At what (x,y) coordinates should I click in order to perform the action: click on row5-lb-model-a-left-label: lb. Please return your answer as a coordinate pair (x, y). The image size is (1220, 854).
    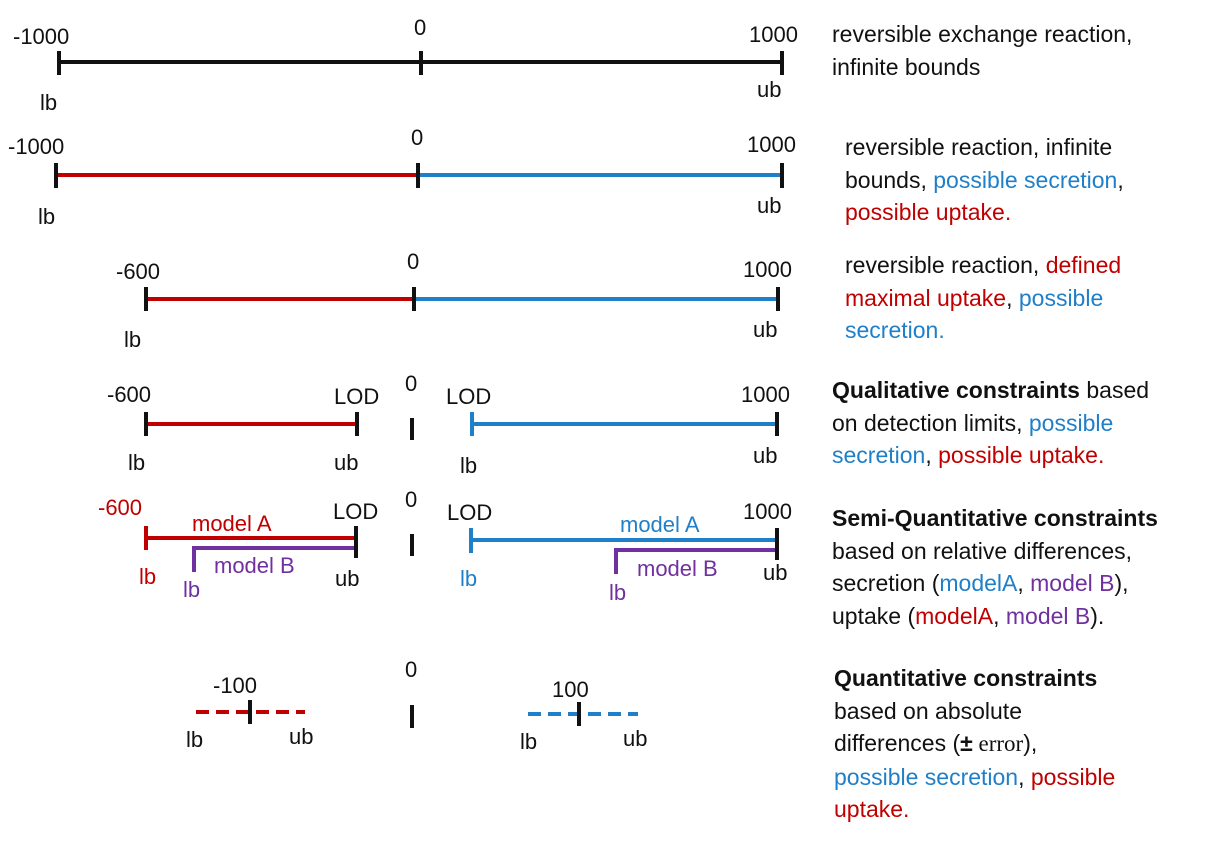
    Looking at the image, I should click on (147, 576).